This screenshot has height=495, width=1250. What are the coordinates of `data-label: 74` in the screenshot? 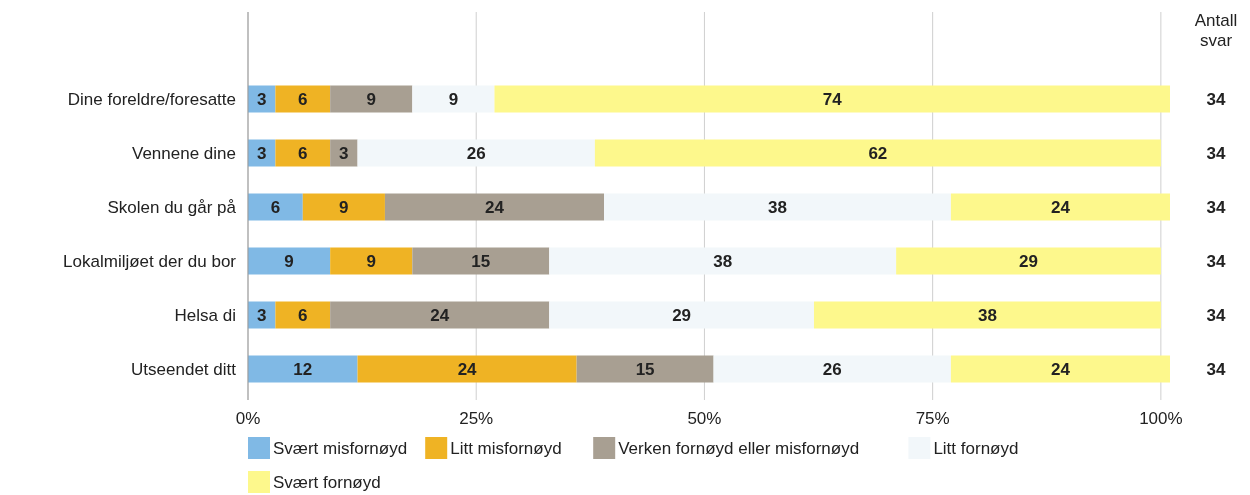 It's located at (832, 99).